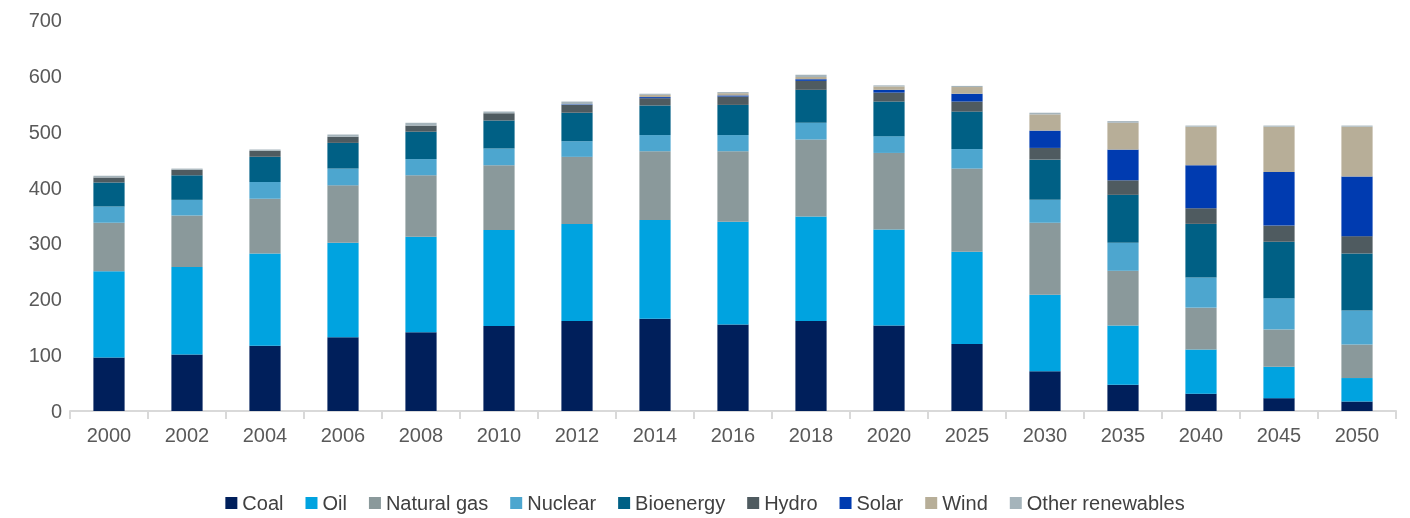  What do you see at coordinates (889, 435) in the screenshot?
I see `x-tick-label: 2020` at bounding box center [889, 435].